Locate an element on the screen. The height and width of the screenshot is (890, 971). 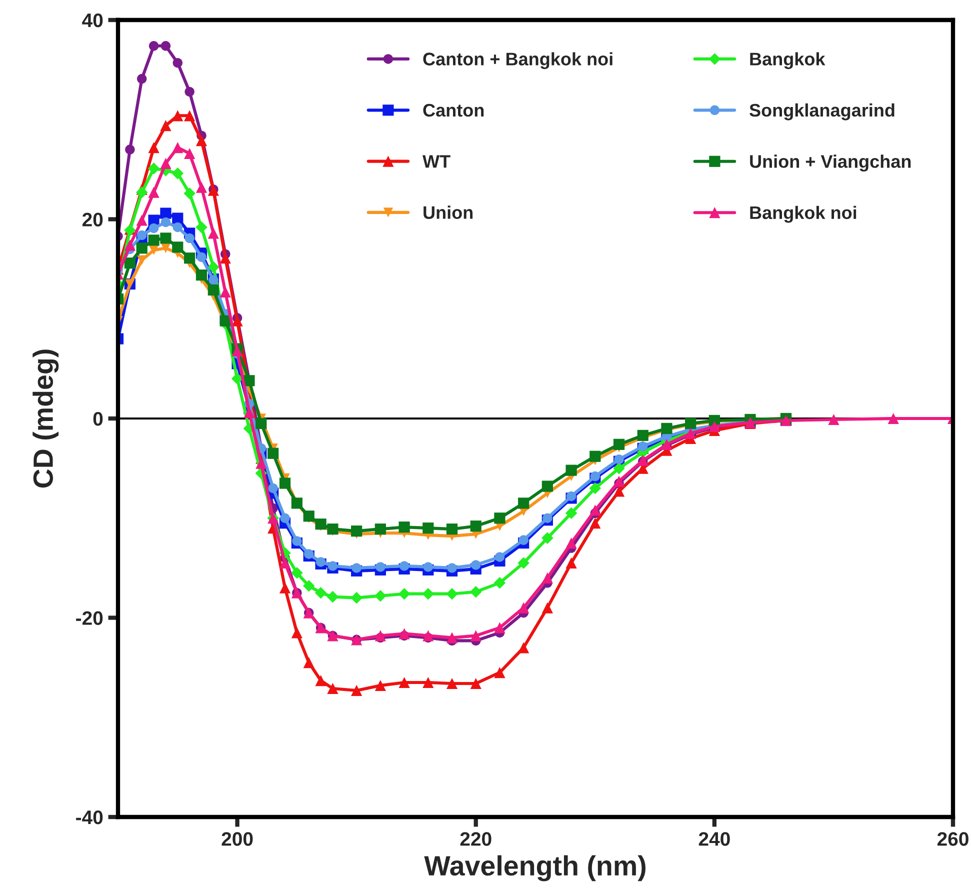
y-tick-label: 20 is located at coordinates (92, 219).